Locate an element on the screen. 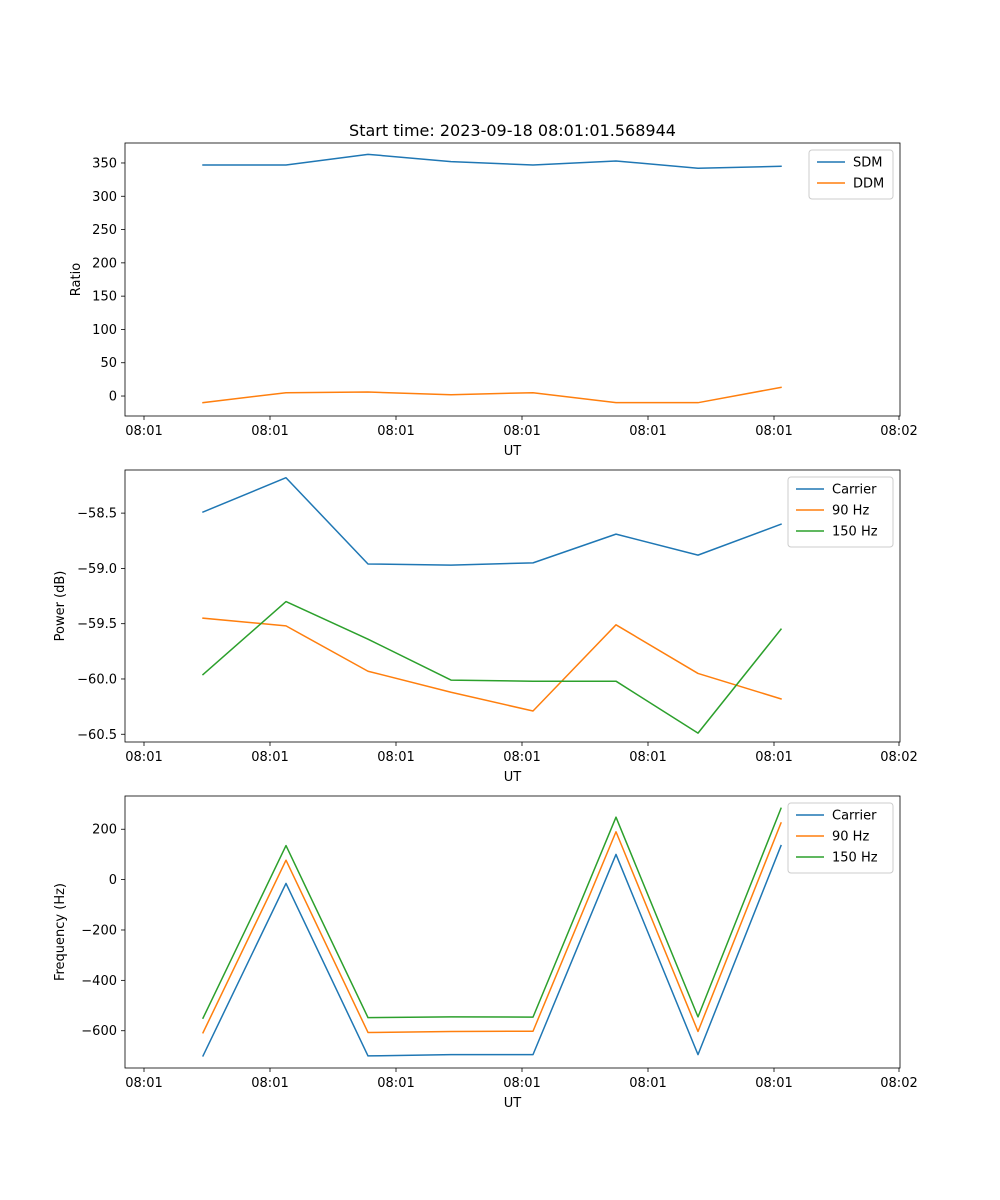 The image size is (1000, 1200). legend-label-ddm: DDM is located at coordinates (868, 184).